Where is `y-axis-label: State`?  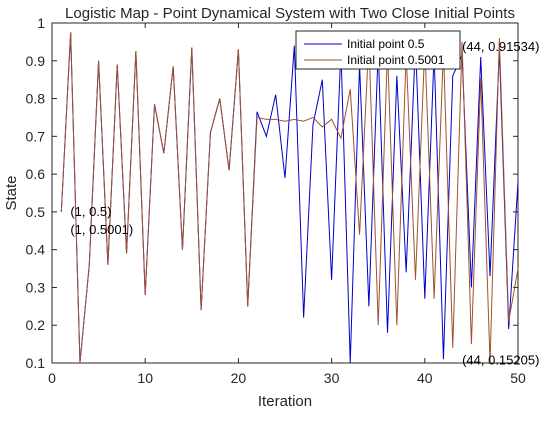
y-axis-label: State is located at coordinates (11, 192).